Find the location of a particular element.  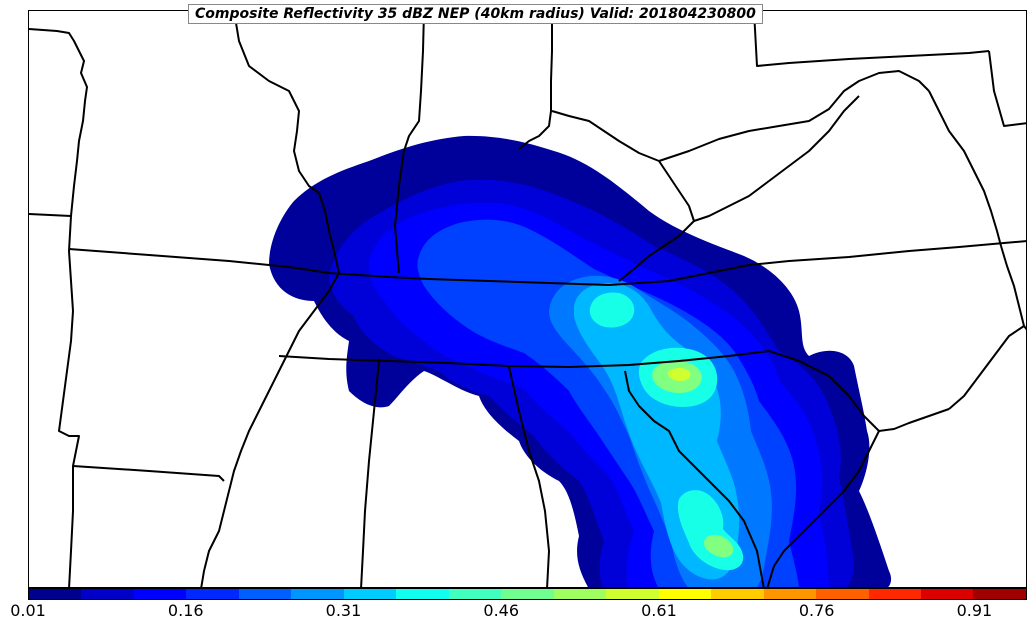

colorbar-tick-label: 0.61 is located at coordinates (659, 610).